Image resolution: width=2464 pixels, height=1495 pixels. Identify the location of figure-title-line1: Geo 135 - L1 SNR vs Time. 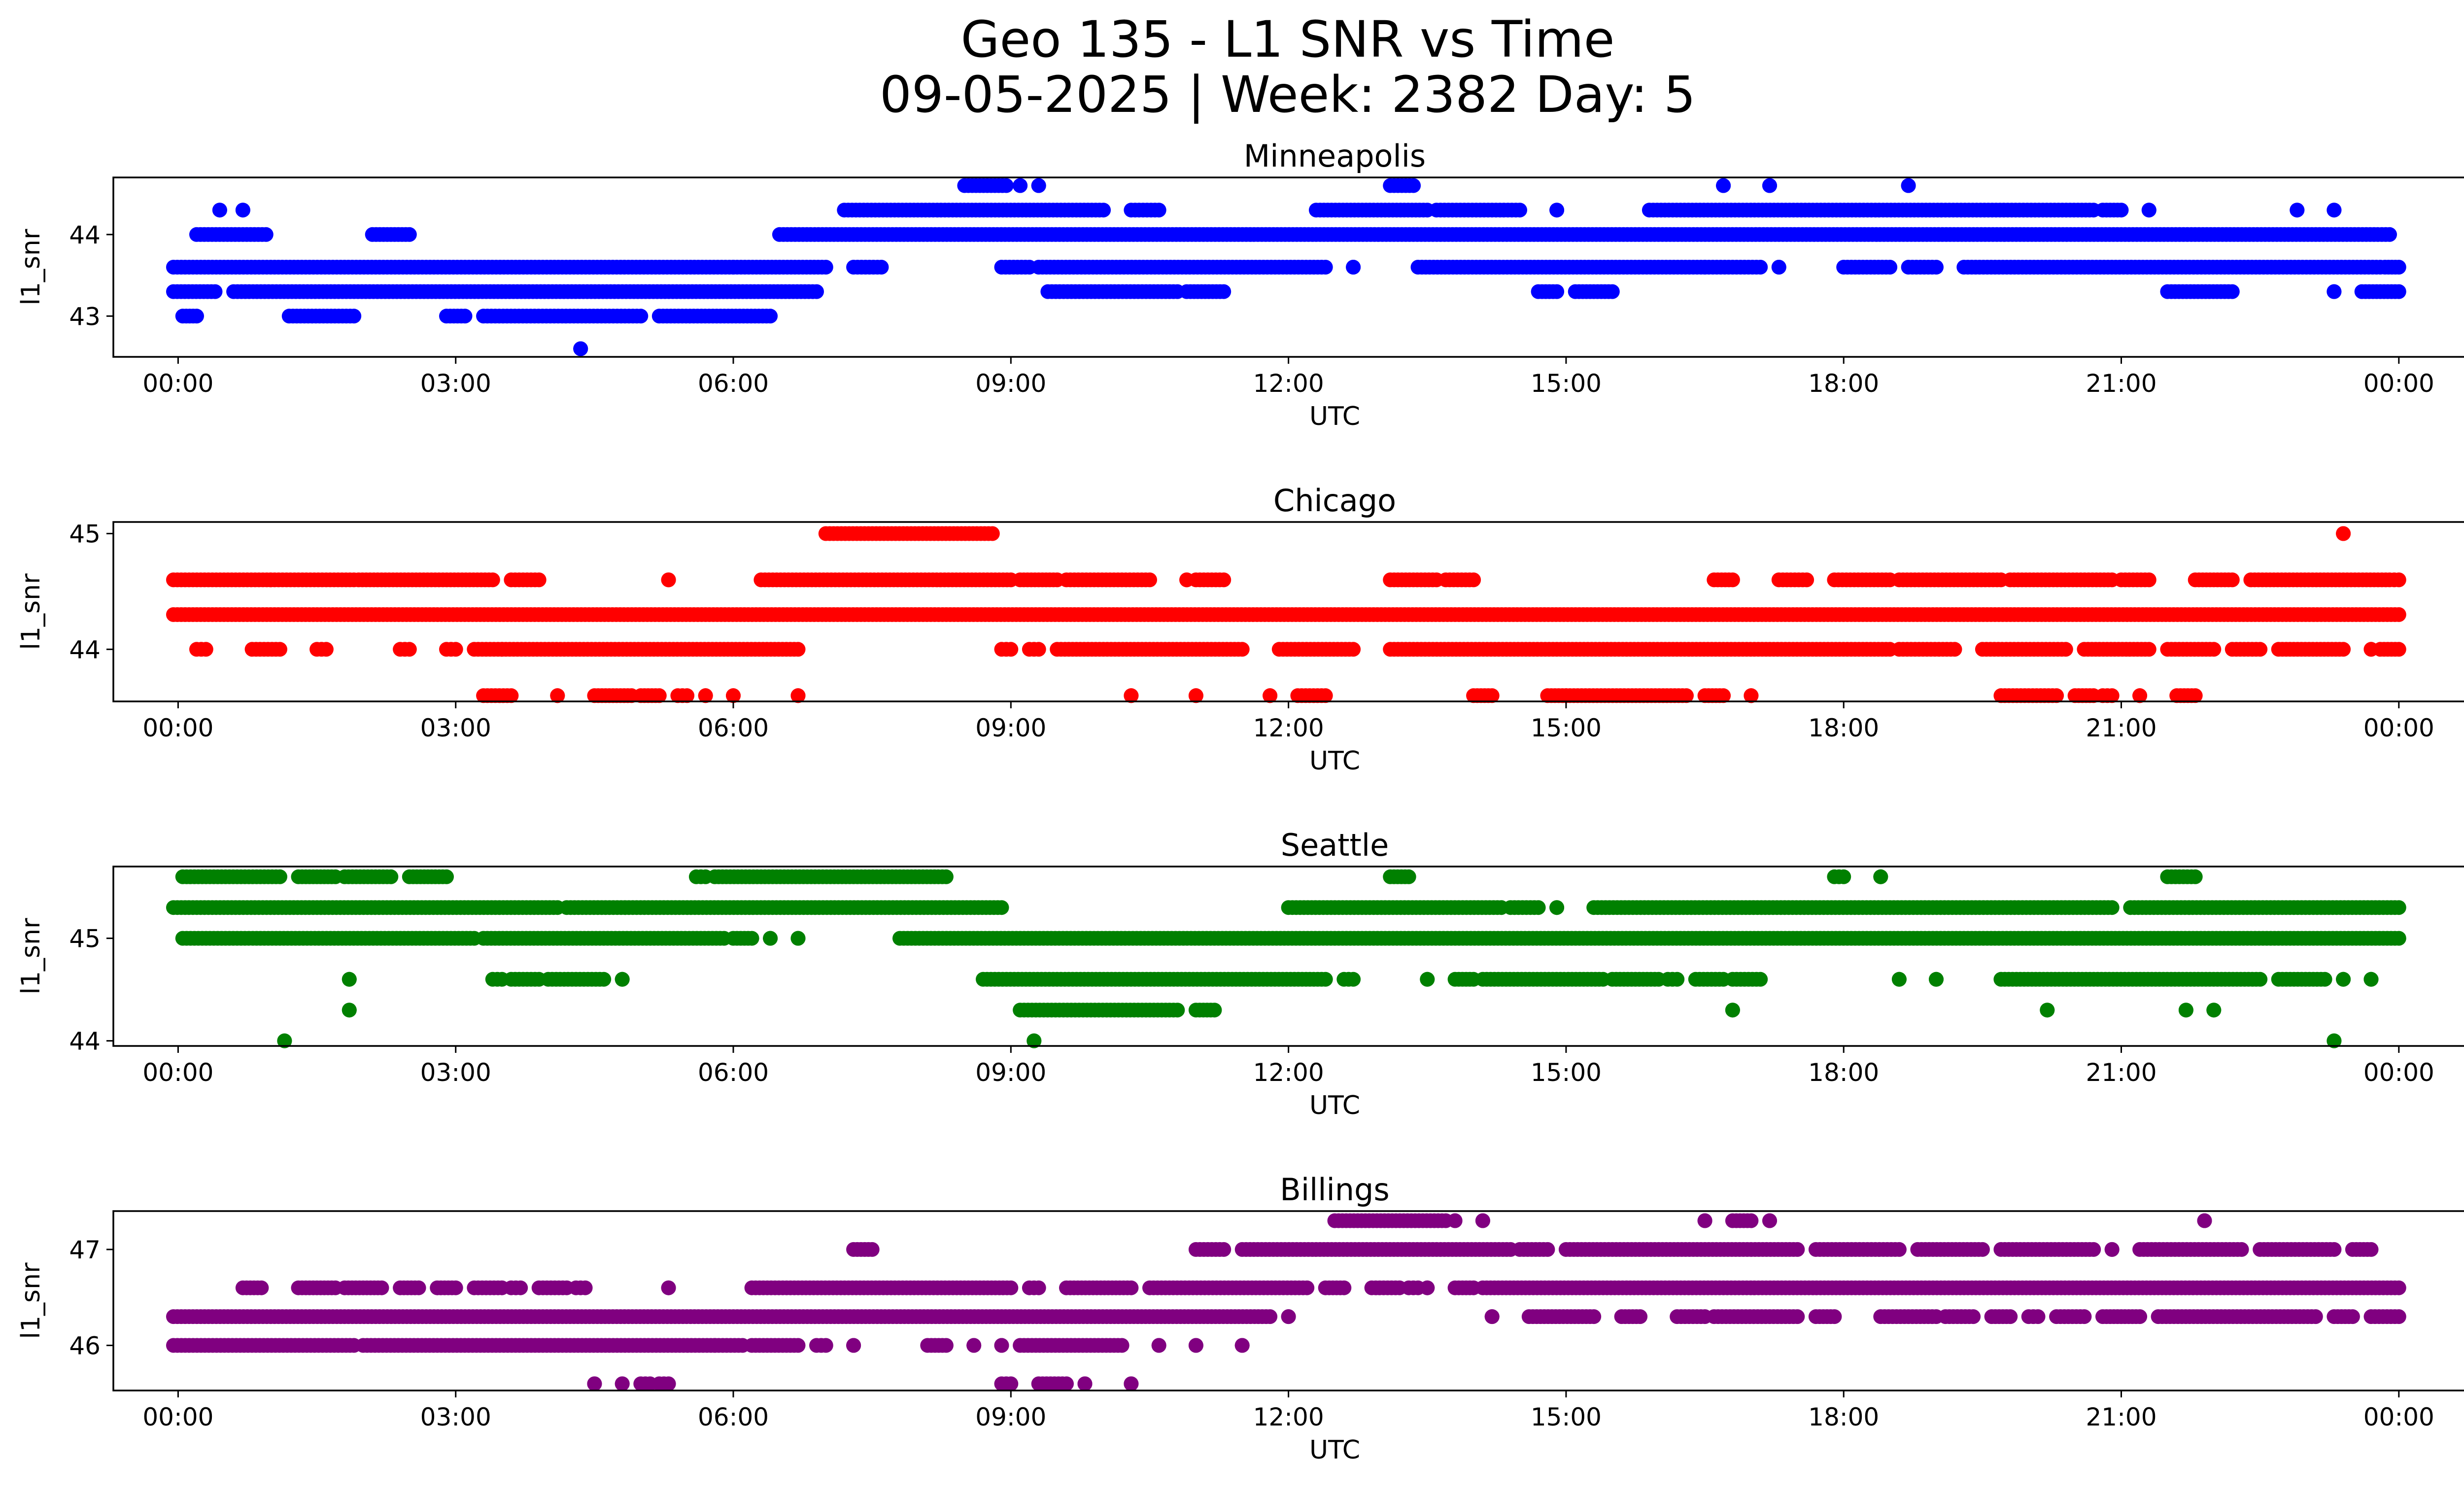
(1287, 39).